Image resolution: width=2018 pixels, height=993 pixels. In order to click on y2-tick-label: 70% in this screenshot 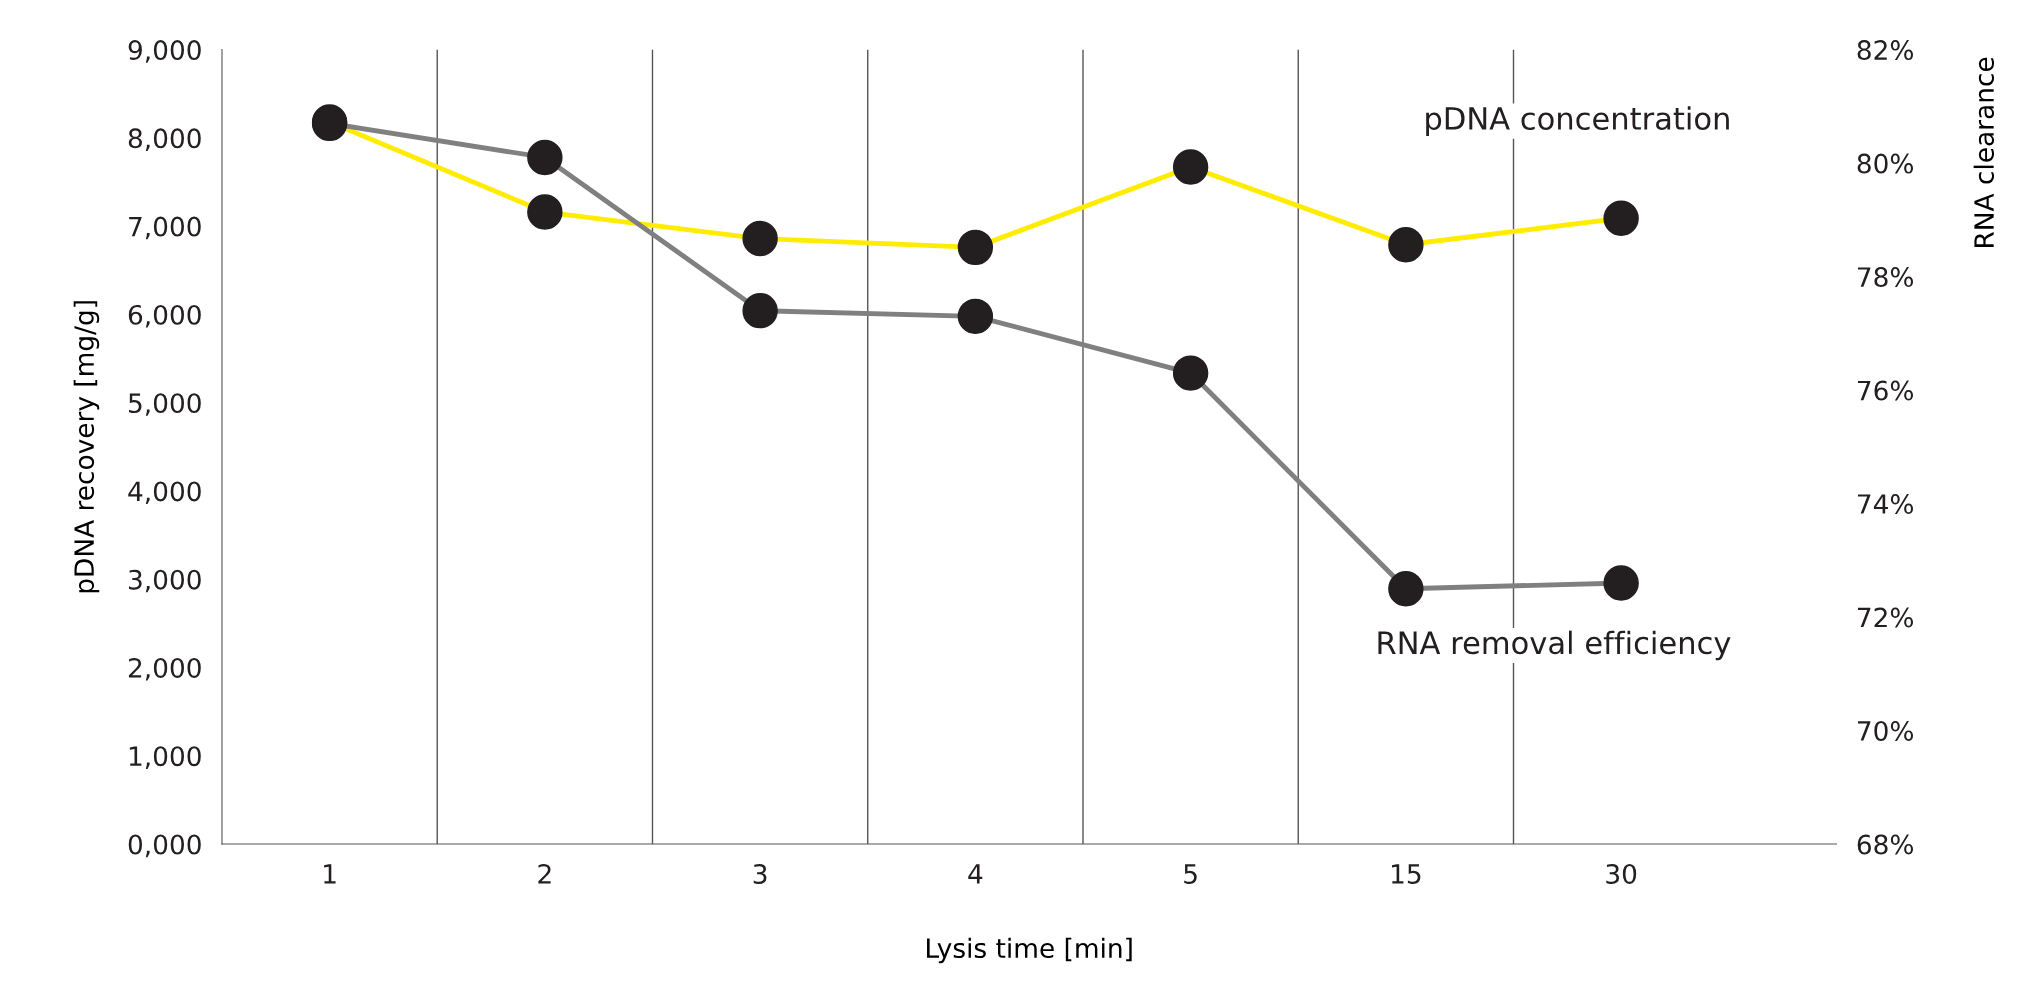, I will do `click(1885, 731)`.